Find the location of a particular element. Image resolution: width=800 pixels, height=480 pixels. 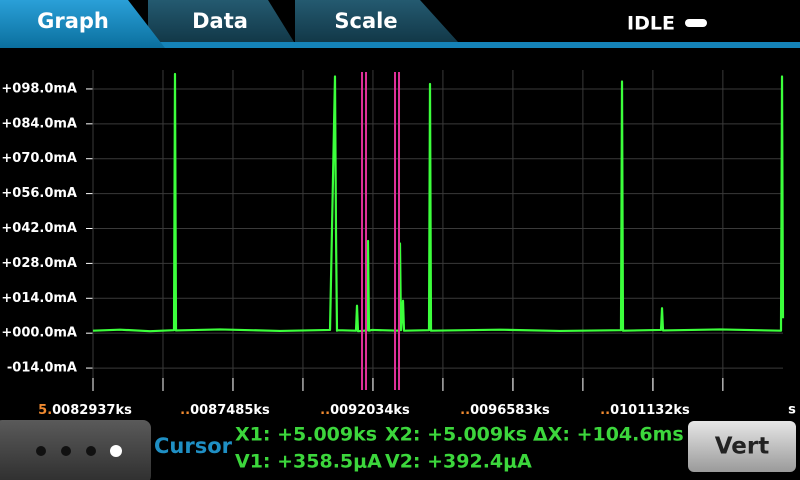

tab-scale is located at coordinates (376, 21).